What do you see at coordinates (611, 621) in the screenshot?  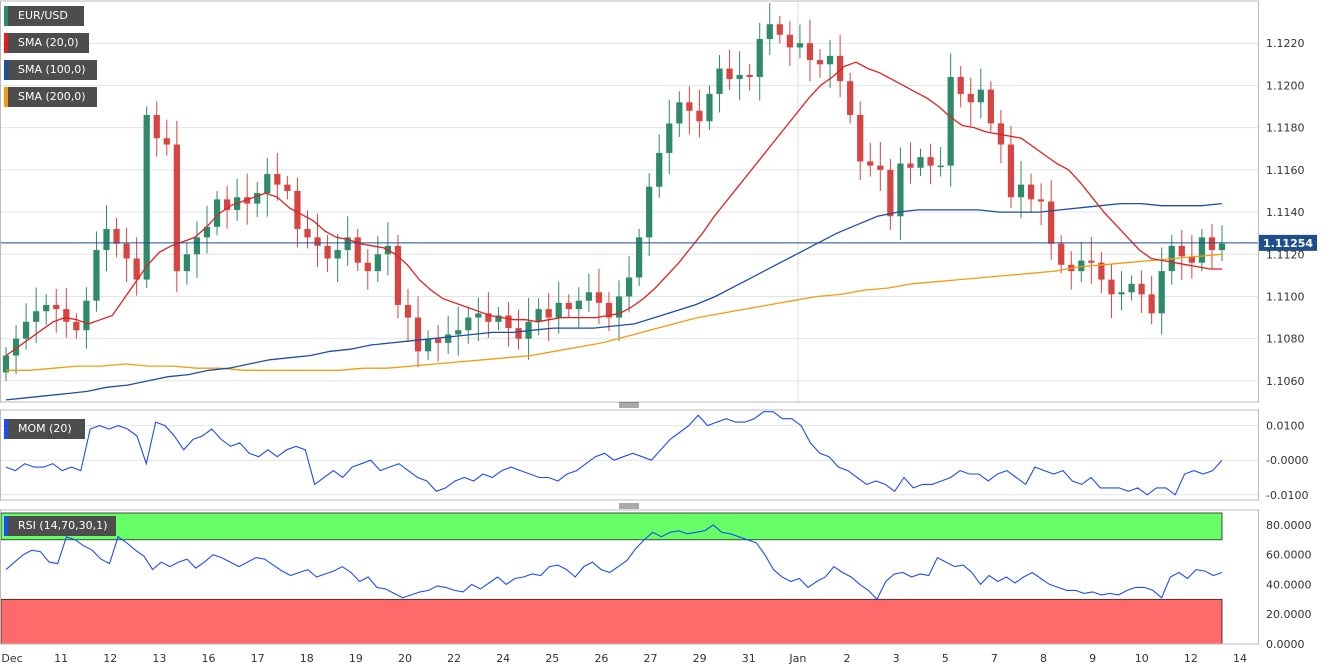 I see `oversold-zone` at bounding box center [611, 621].